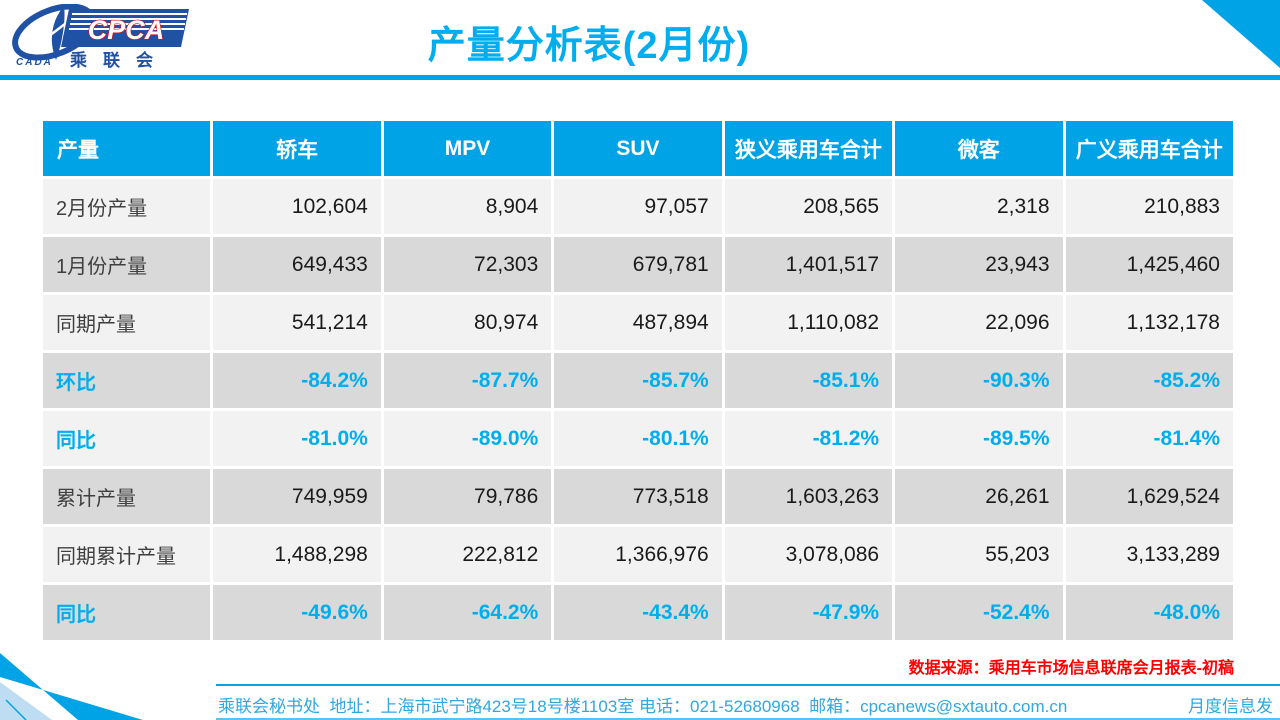 The width and height of the screenshot is (1280, 720). What do you see at coordinates (126, 554) in the screenshot?
I see `row-label: 同期累计产量` at bounding box center [126, 554].